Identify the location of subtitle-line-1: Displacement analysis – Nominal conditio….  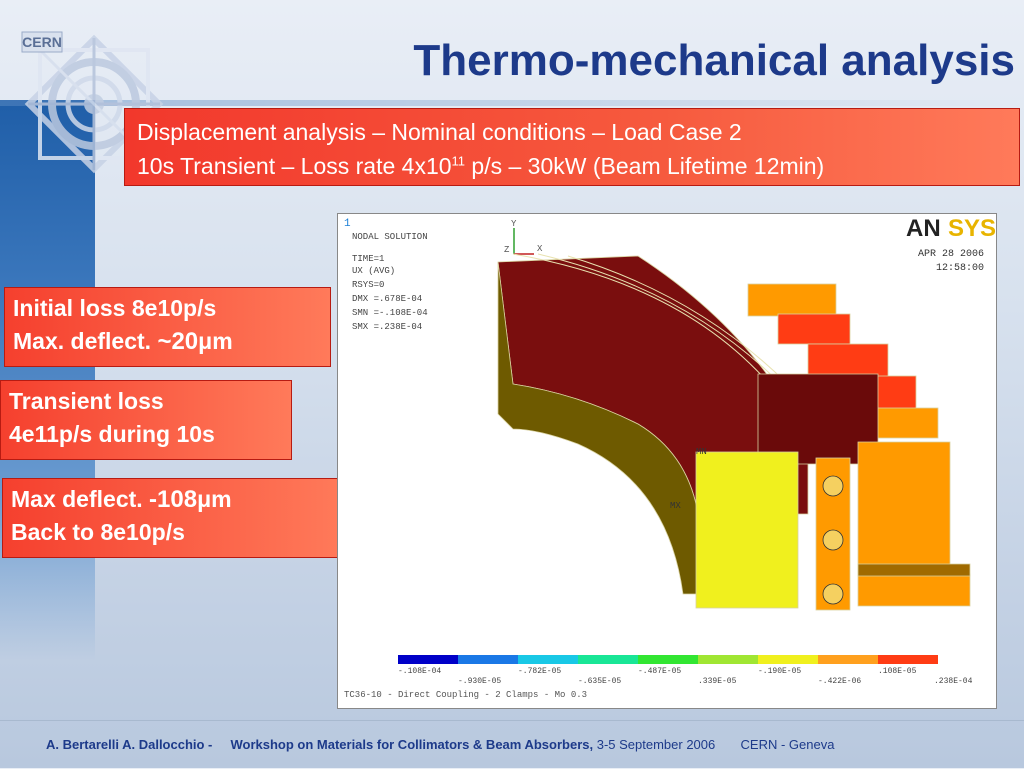
(439, 132).